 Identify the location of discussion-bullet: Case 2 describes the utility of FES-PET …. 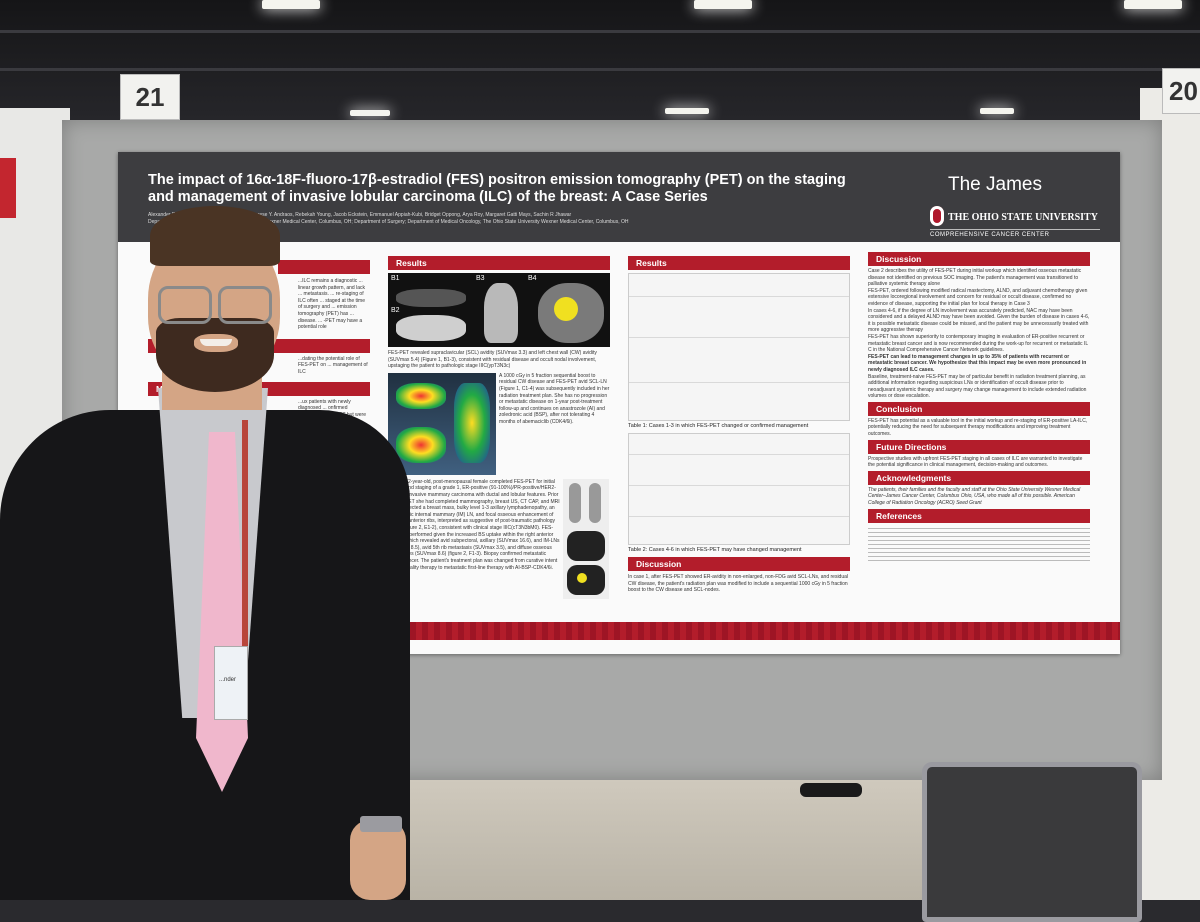
(975, 278).